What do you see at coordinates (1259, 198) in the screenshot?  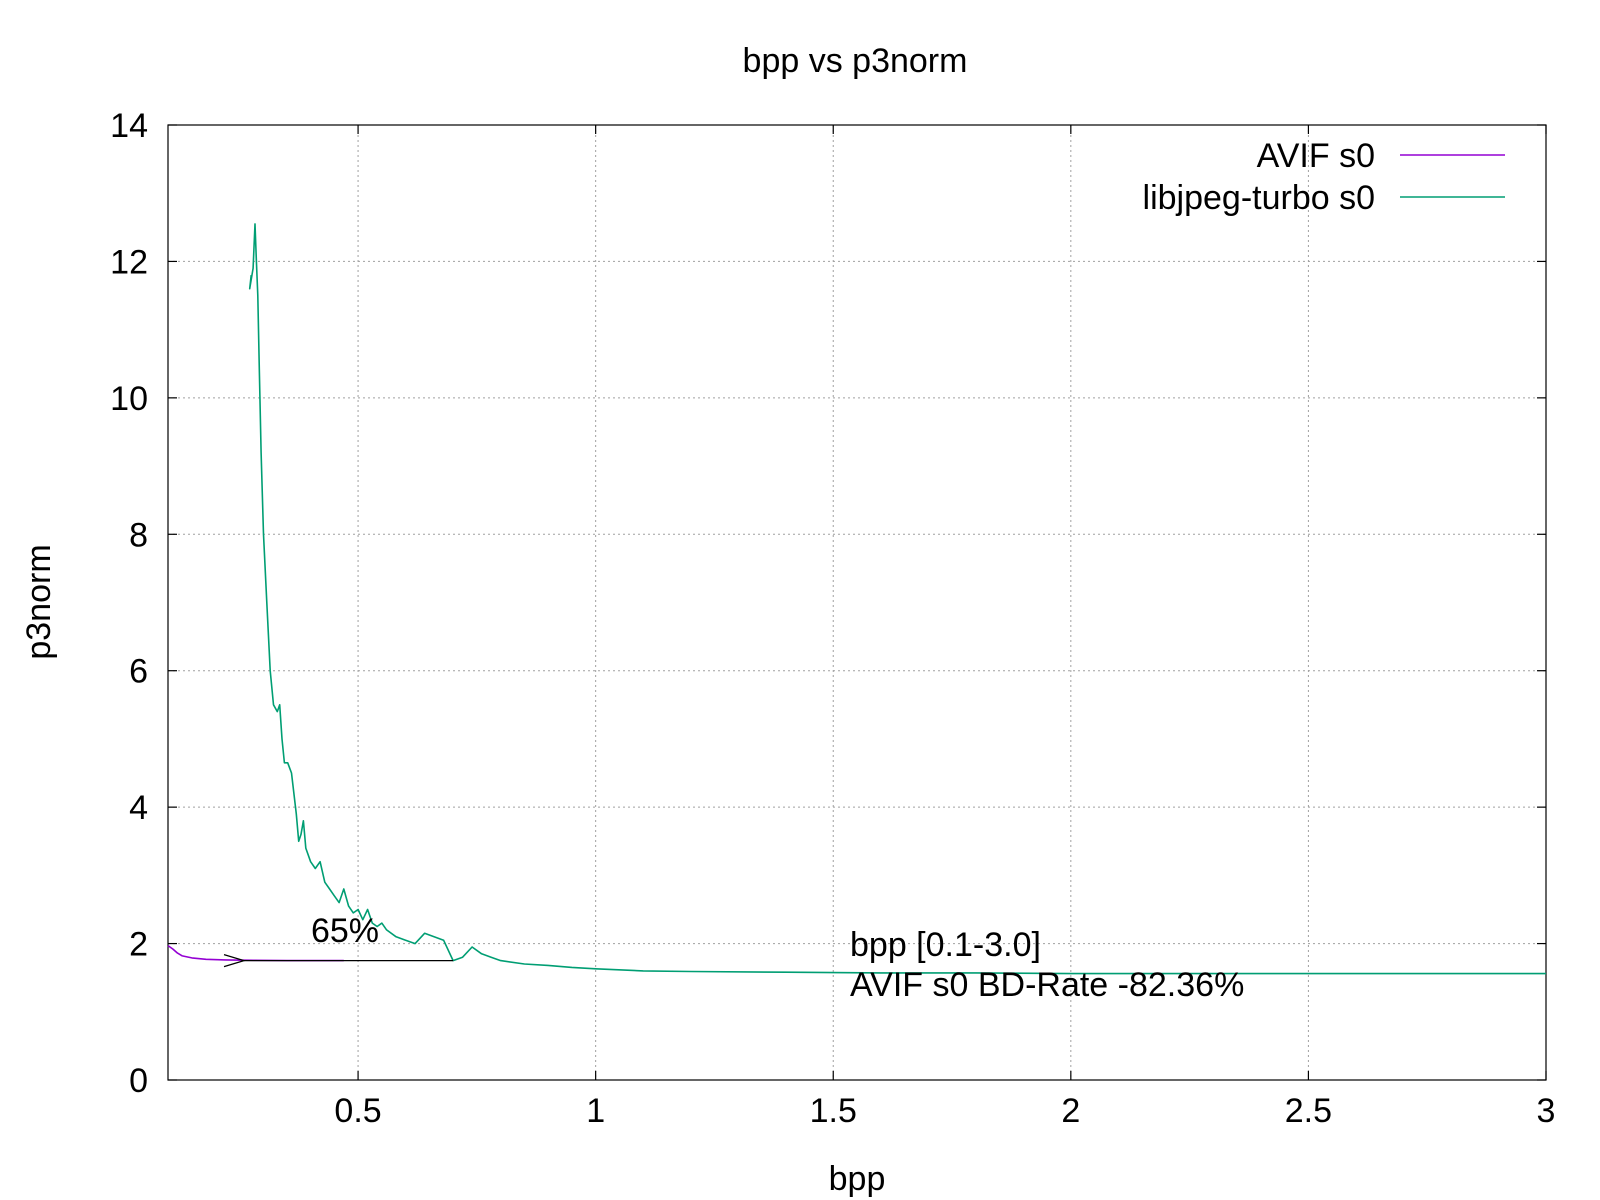 I see `legend-label: libjpeg-turbo s0` at bounding box center [1259, 198].